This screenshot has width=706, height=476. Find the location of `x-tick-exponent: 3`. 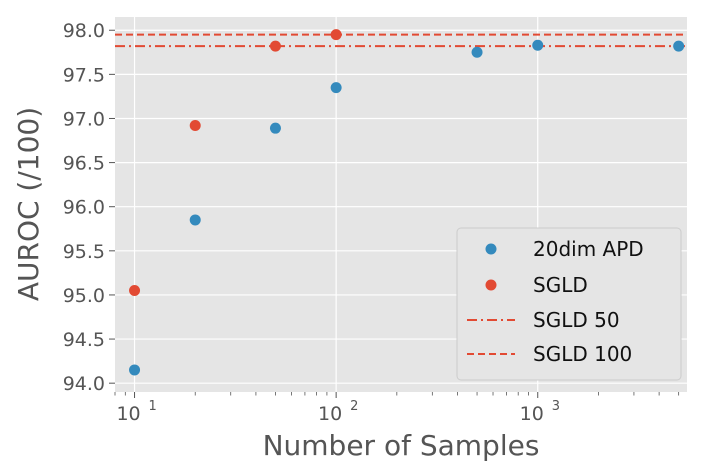

x-tick-exponent: 3 is located at coordinates (556, 406).